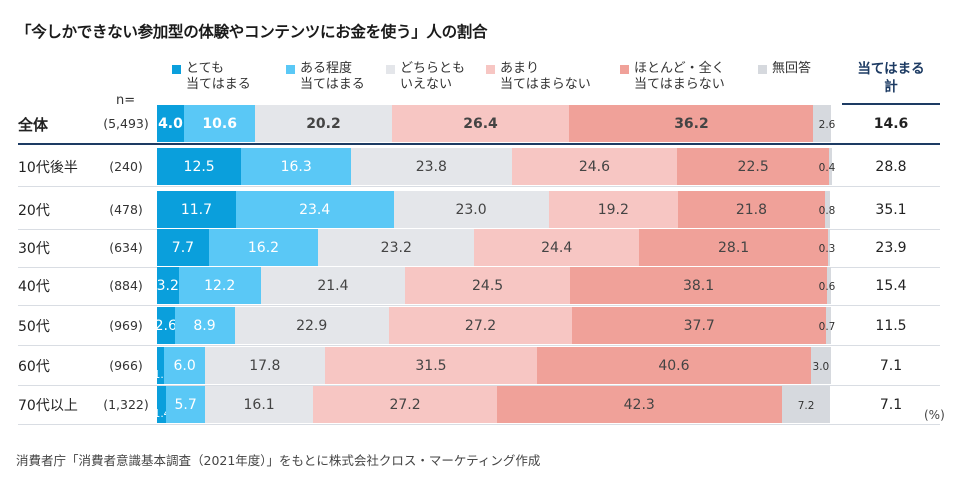 This screenshot has width=960, height=479. I want to click on row-label: 70代以上, so click(48, 405).